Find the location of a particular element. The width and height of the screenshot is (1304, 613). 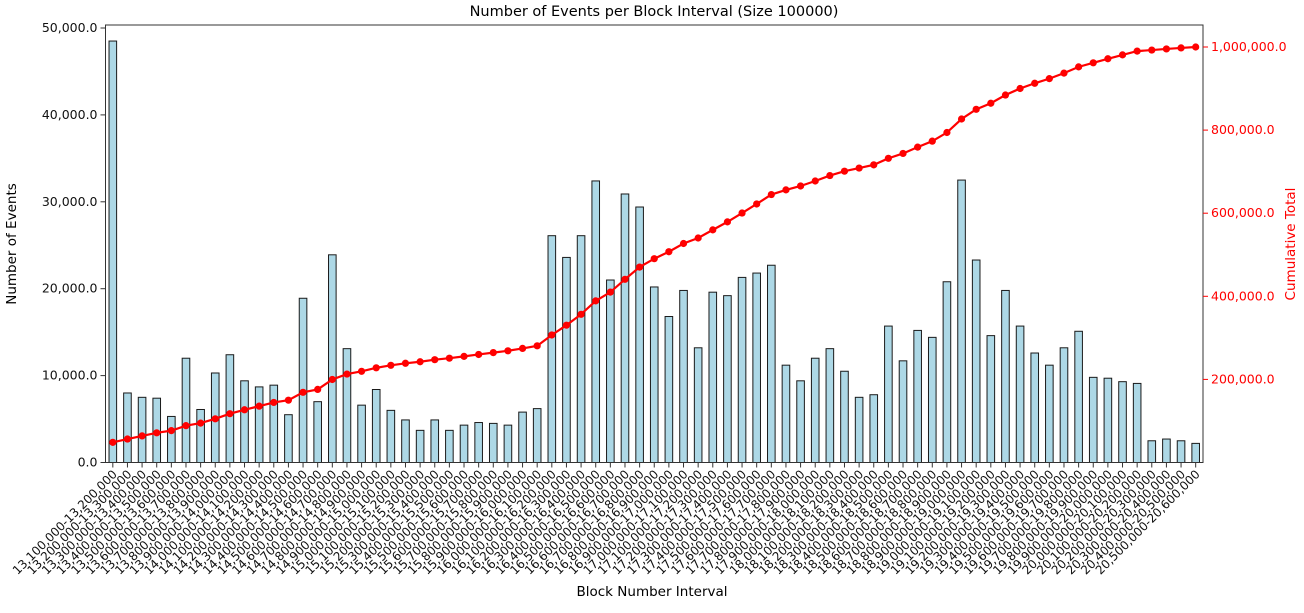

y-left-tick-label: 30,000.0 is located at coordinates (70, 201).